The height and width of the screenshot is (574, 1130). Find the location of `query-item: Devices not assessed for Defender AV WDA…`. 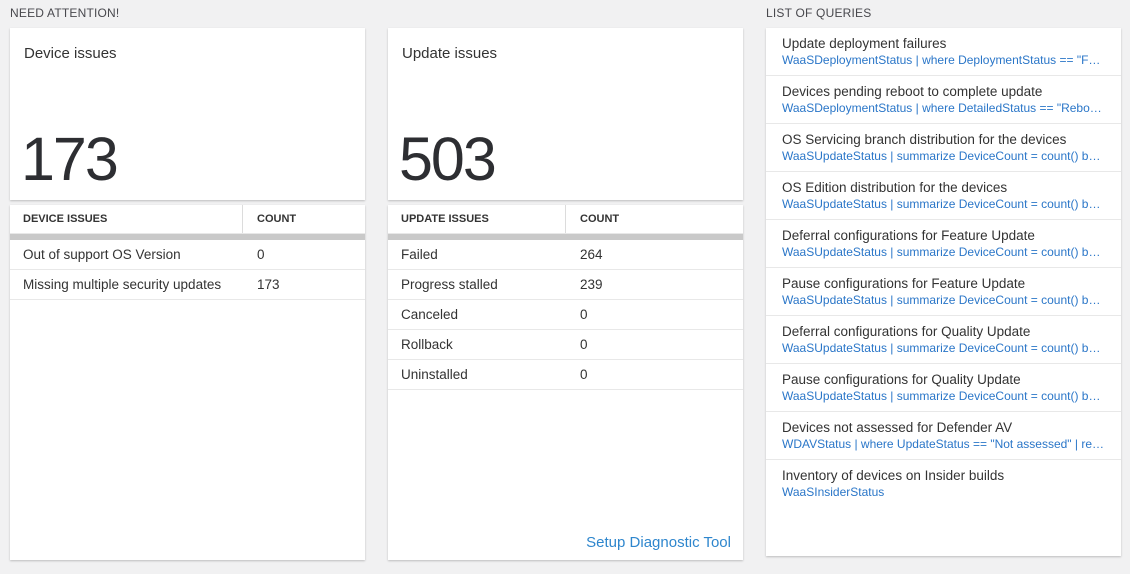

query-item: Devices not assessed for Defender AV WDA… is located at coordinates (943, 436).